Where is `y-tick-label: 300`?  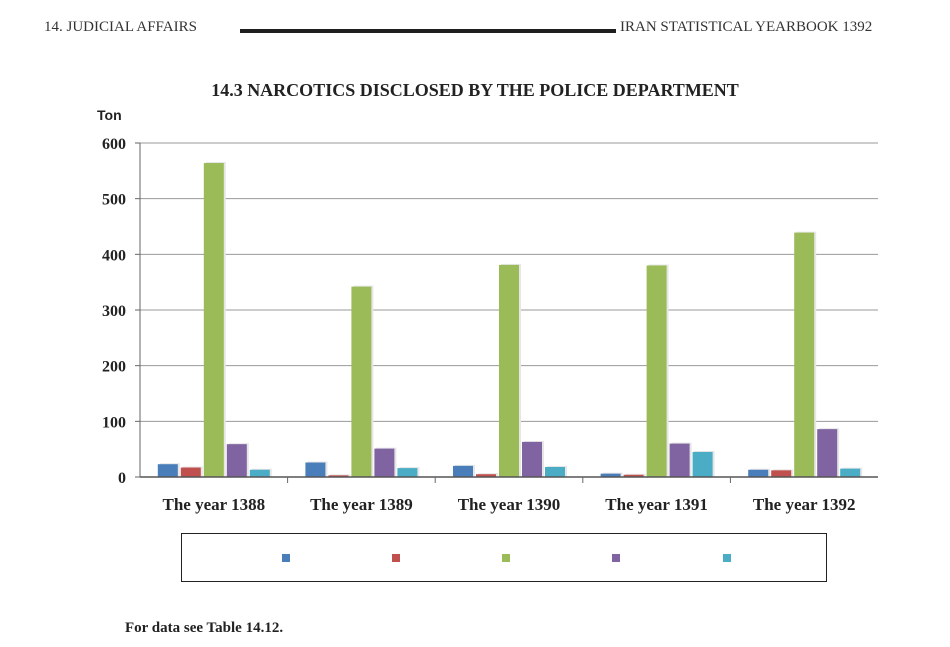
y-tick-label: 300 is located at coordinates (114, 311).